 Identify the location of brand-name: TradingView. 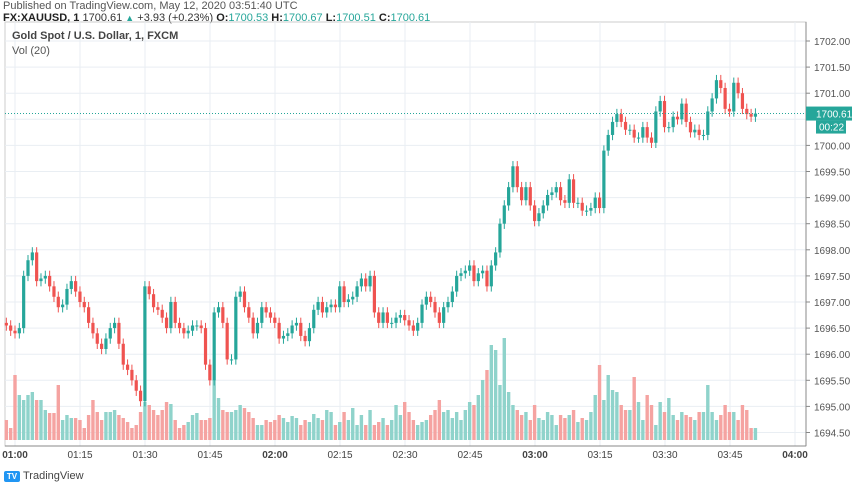
(53, 476).